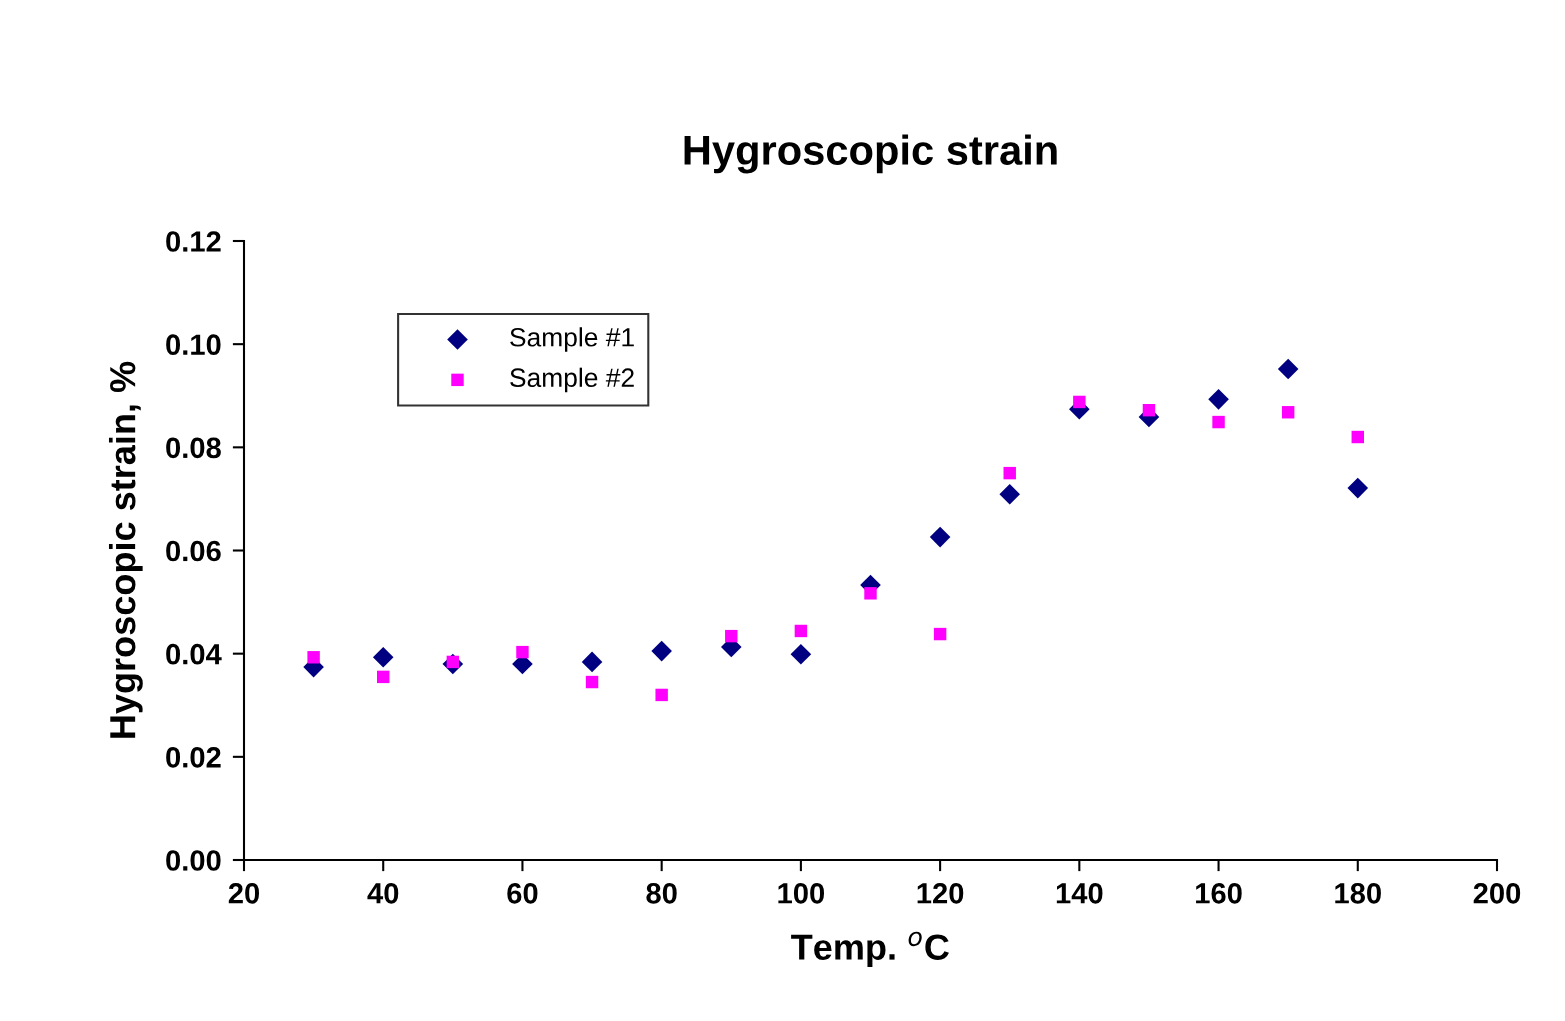  Describe the element at coordinates (1079, 893) in the screenshot. I see `x-tick-label: 140` at that location.